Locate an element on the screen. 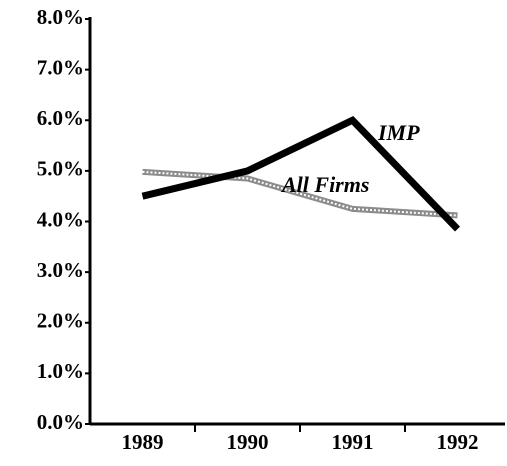  series-label: IMP is located at coordinates (398, 132).